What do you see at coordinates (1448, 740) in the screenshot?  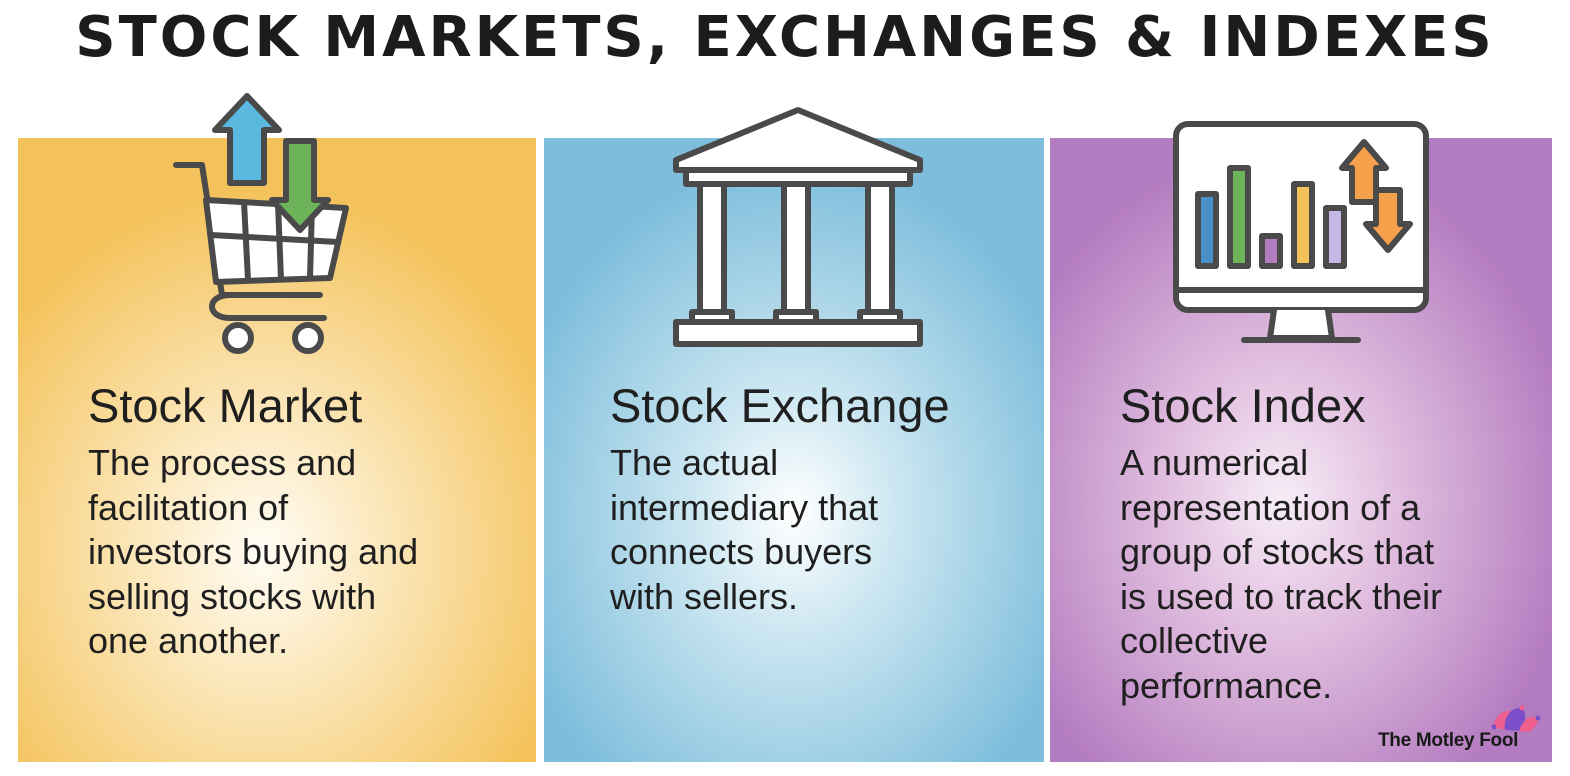 I see `brand-name: The Motley Fool` at bounding box center [1448, 740].